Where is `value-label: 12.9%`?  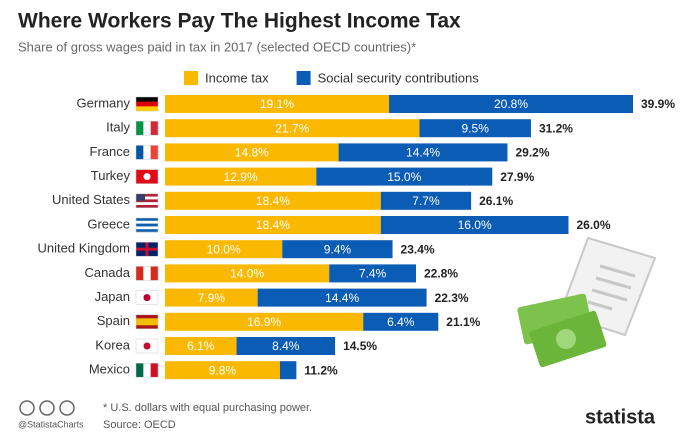 value-label: 12.9% is located at coordinates (241, 177).